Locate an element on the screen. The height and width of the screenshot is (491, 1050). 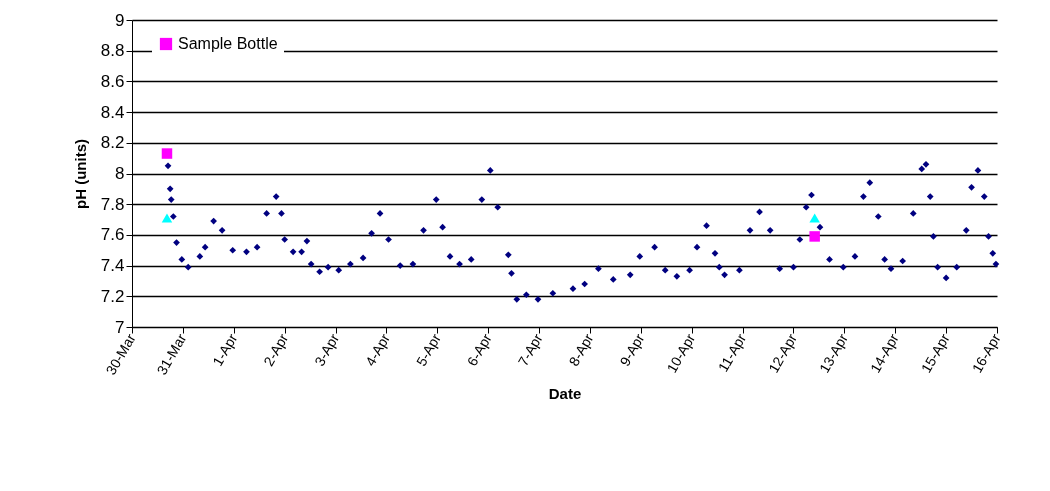
y-tick-label: 7.2 is located at coordinates (112, 296).